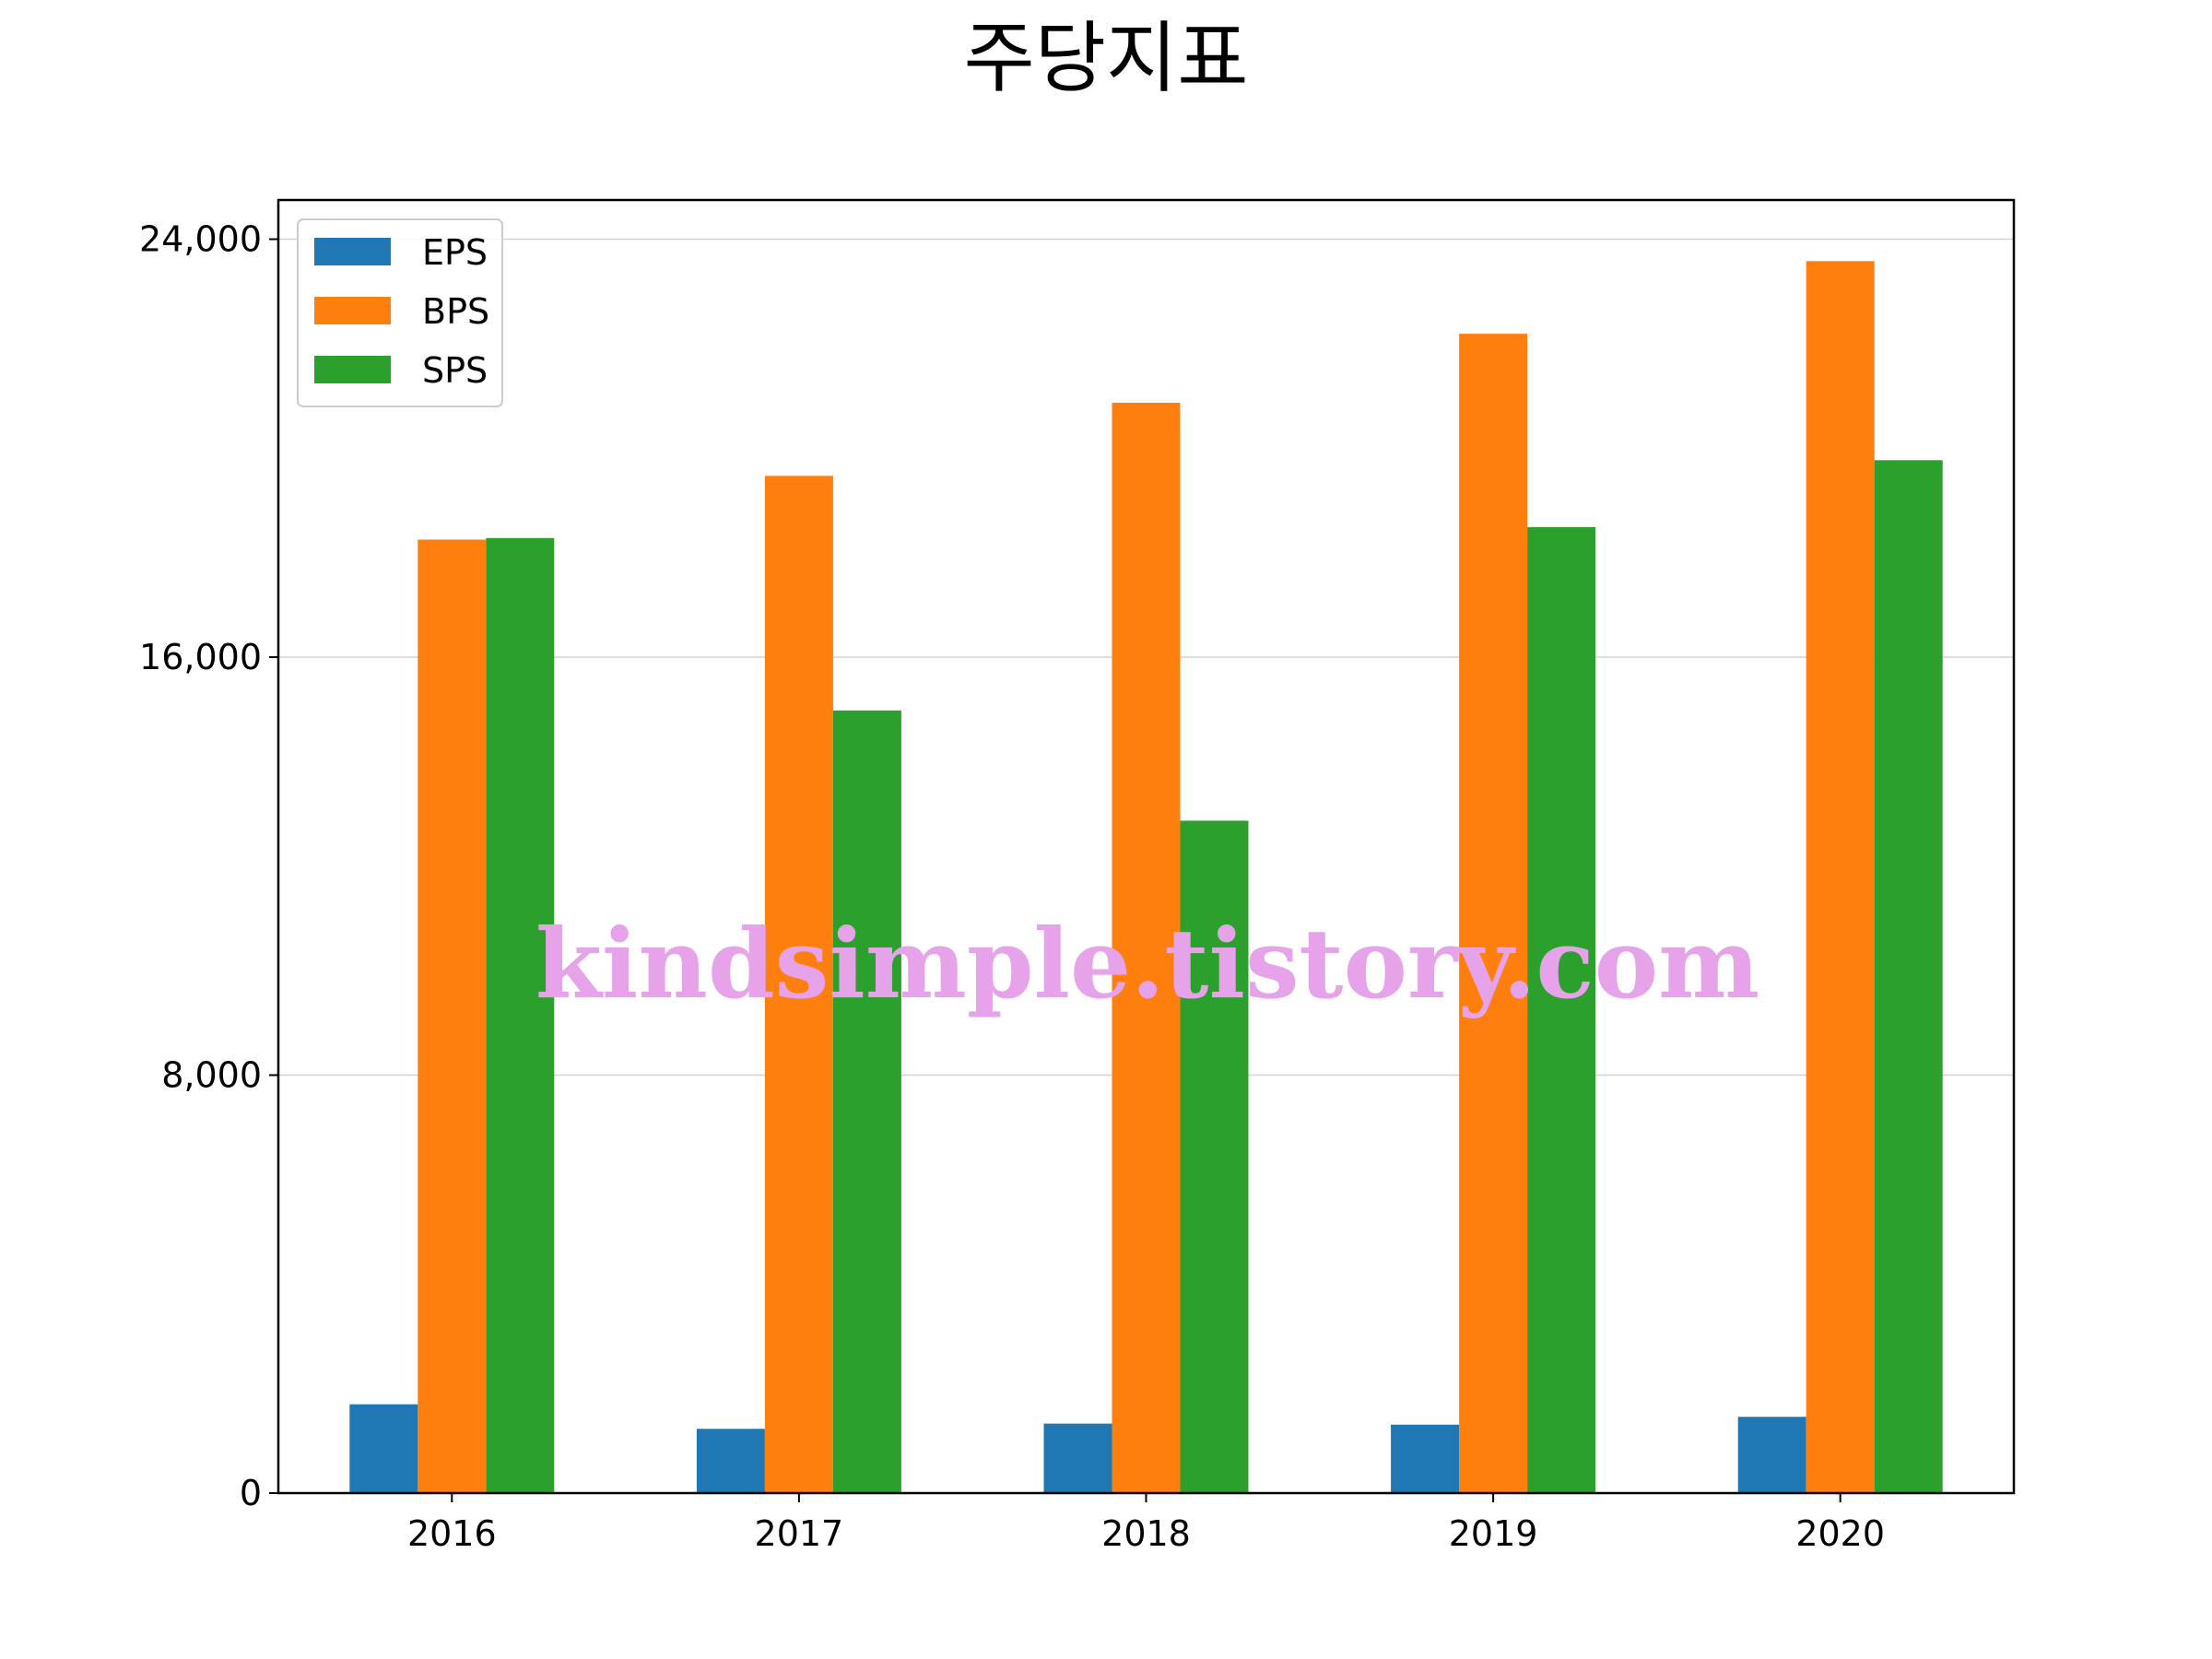 The width and height of the screenshot is (2212, 1659). I want to click on bar-bps-2016, so click(452, 1016).